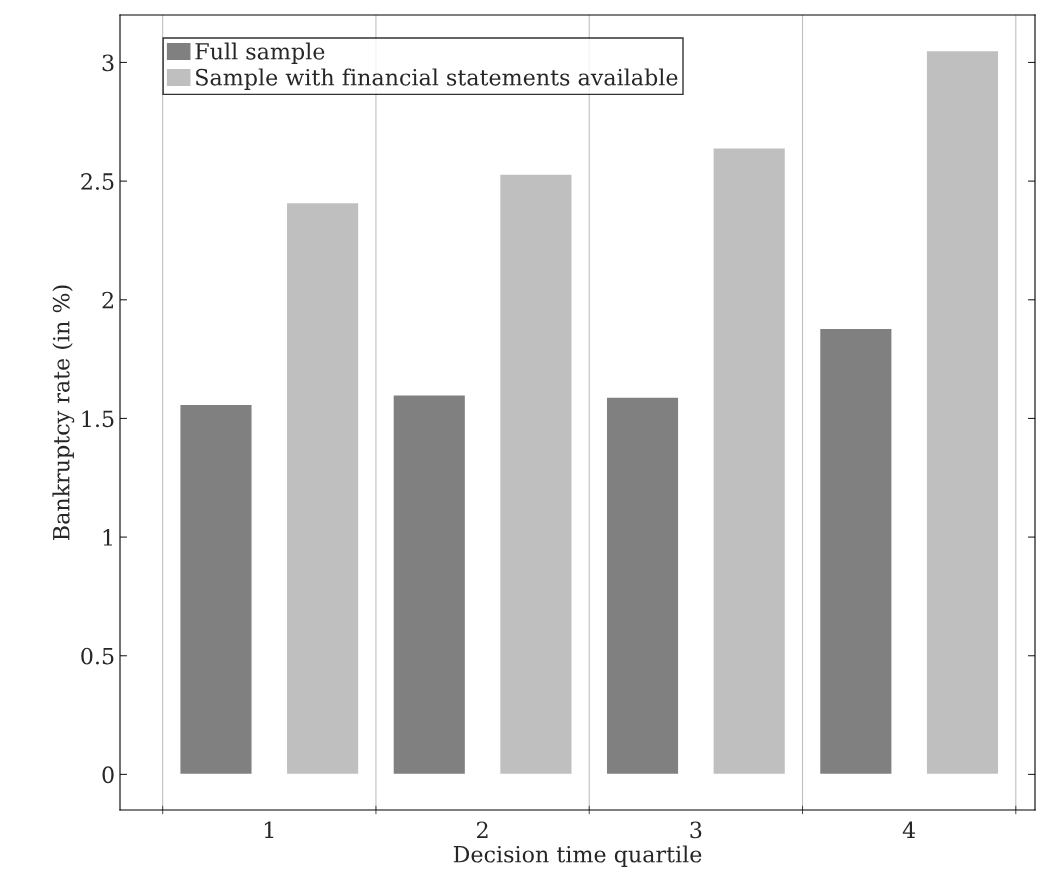  Describe the element at coordinates (108, 63) in the screenshot. I see `y-tick-label: 3` at that location.